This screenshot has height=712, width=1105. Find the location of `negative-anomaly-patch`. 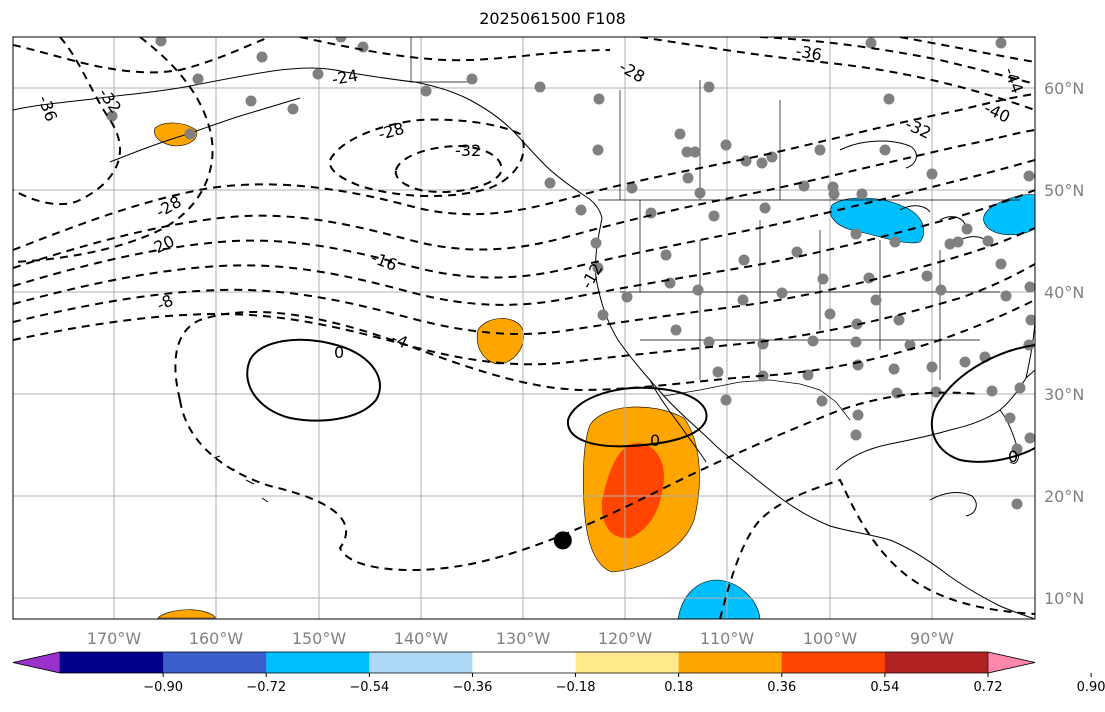

negative-anomaly-patch is located at coordinates (719, 599).